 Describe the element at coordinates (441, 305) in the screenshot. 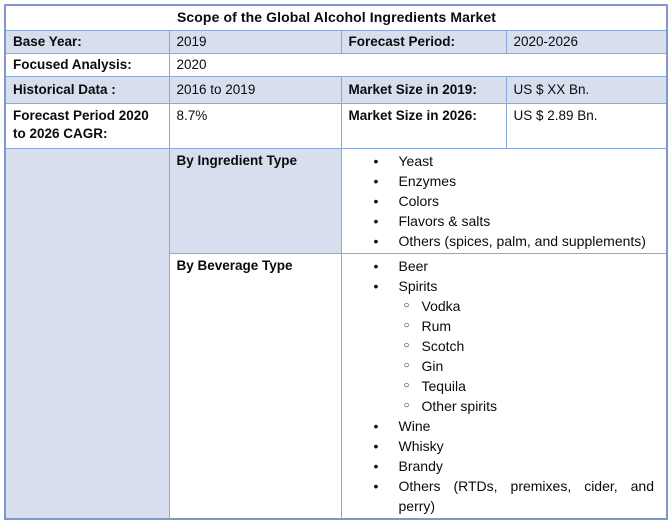

I see `bullet-text: Vodka` at that location.